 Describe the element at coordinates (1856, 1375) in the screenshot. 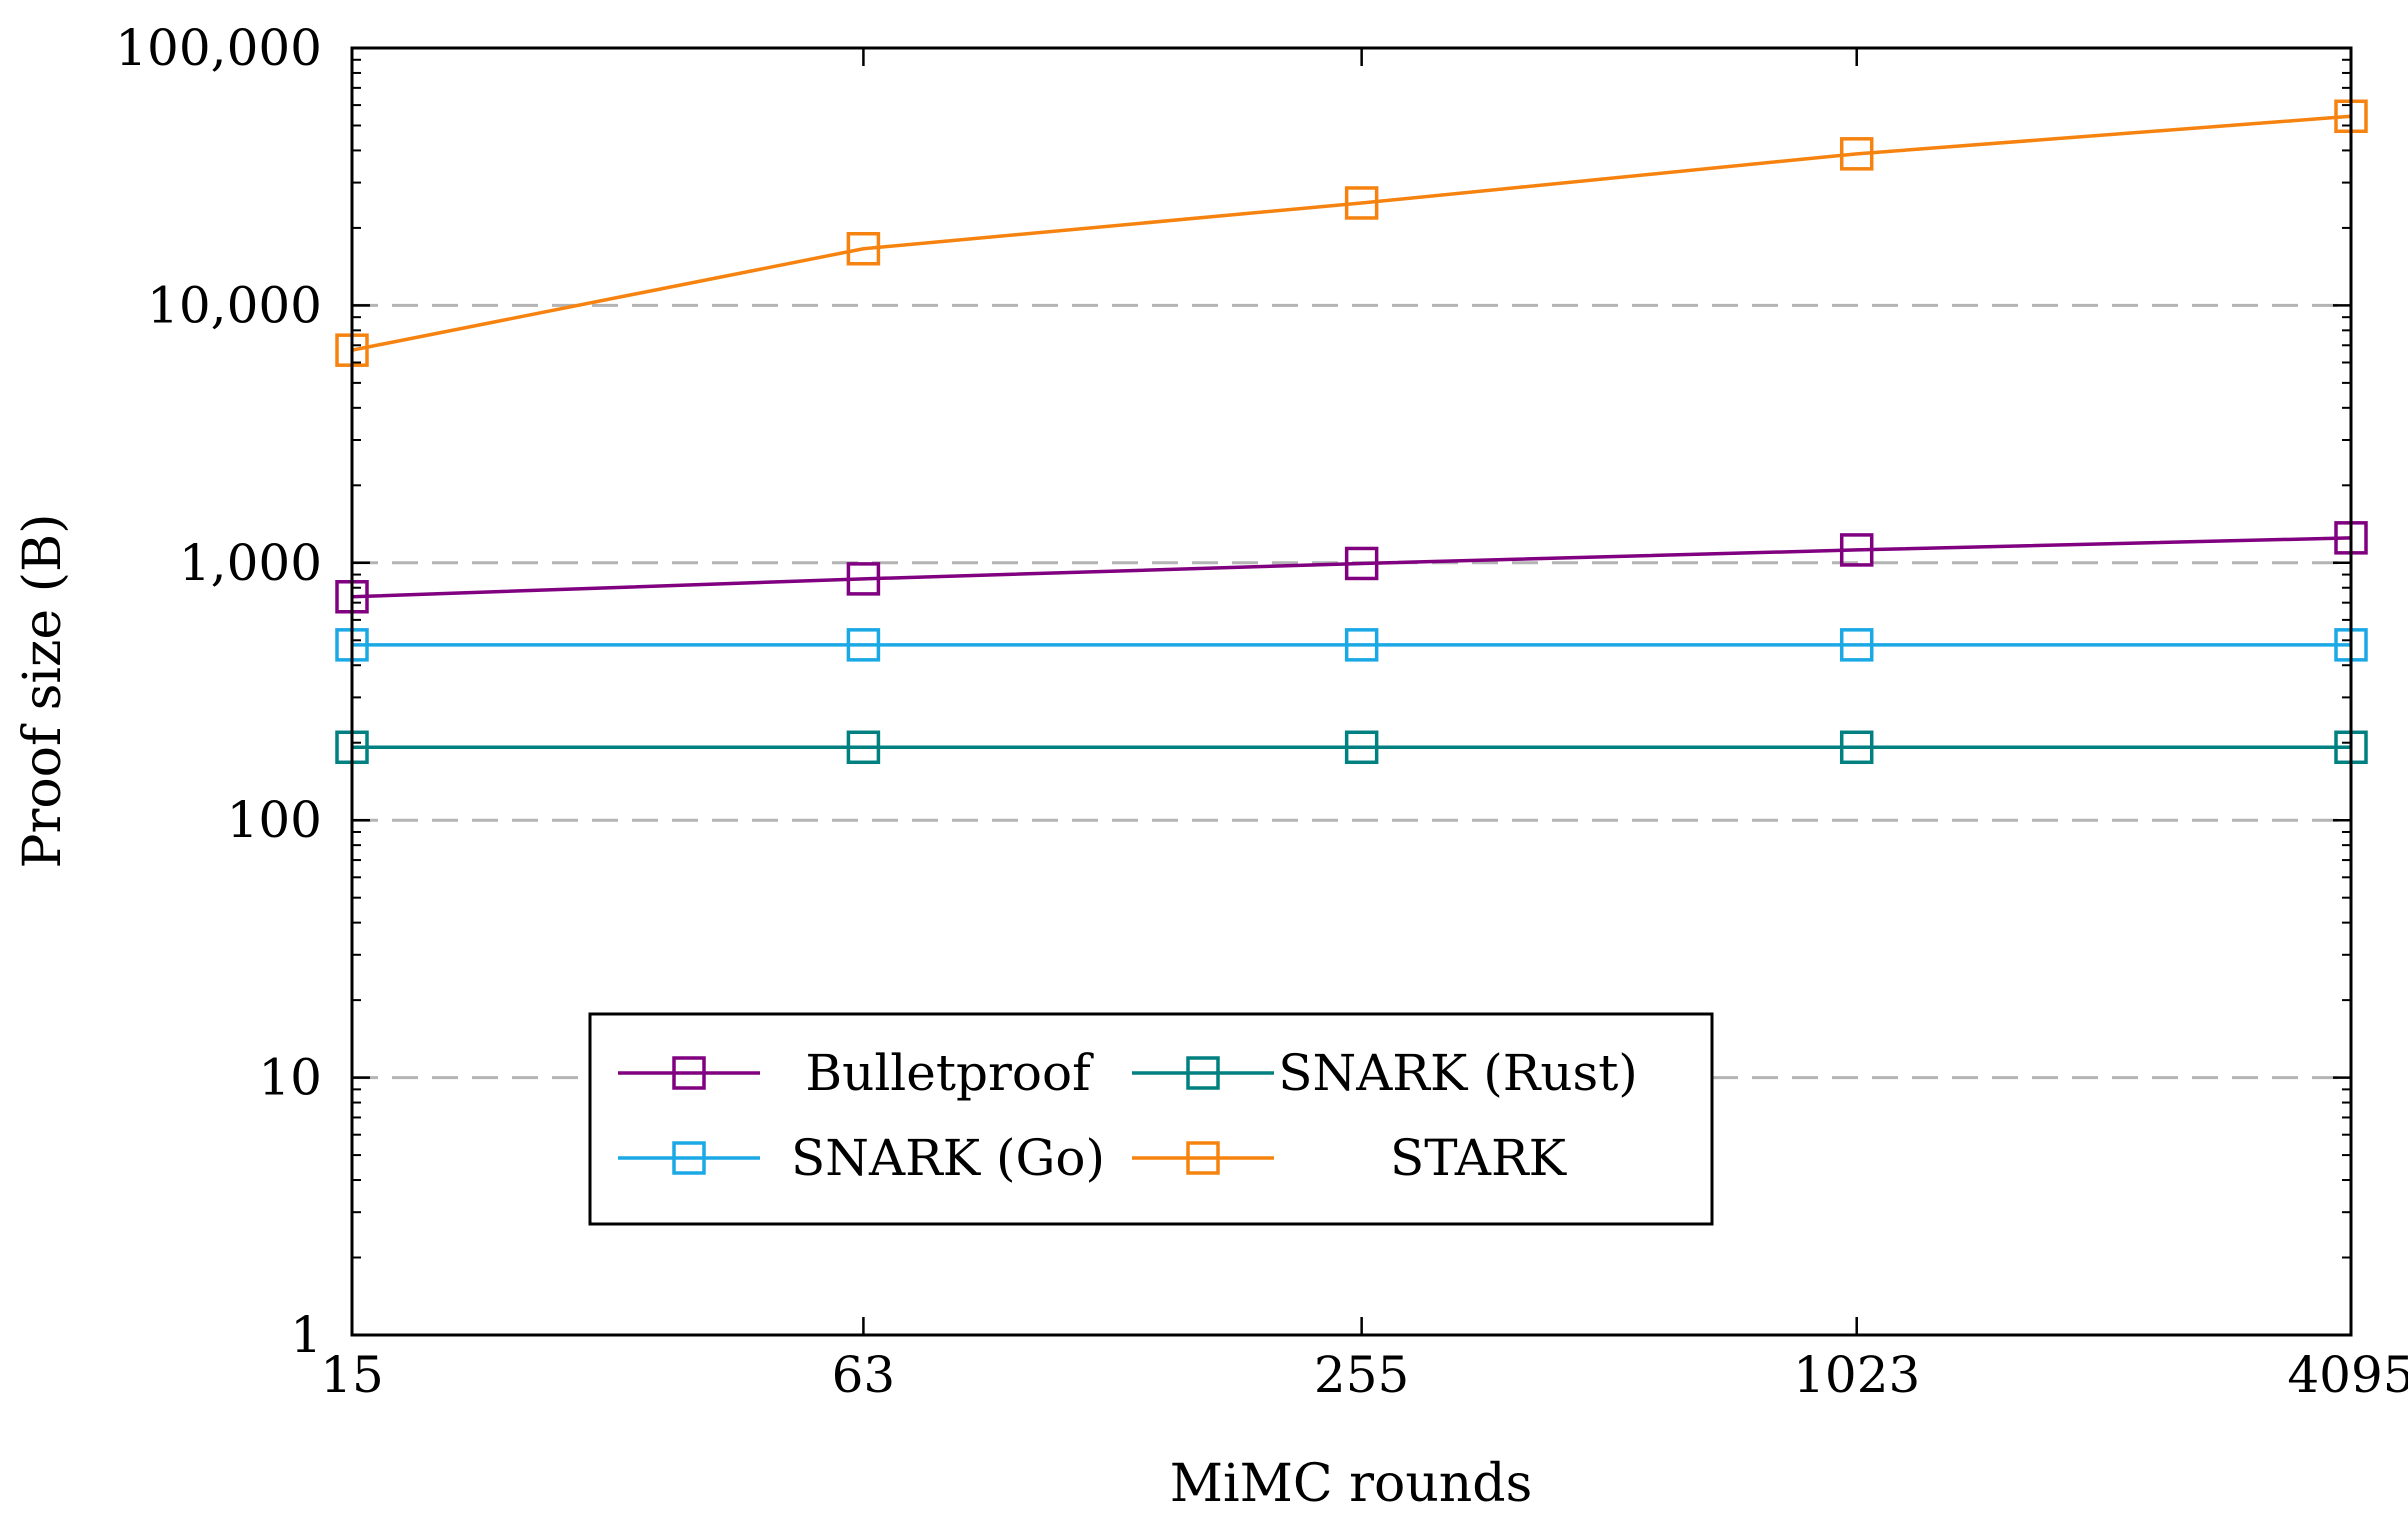

I see `x-tick-label: 1023` at that location.